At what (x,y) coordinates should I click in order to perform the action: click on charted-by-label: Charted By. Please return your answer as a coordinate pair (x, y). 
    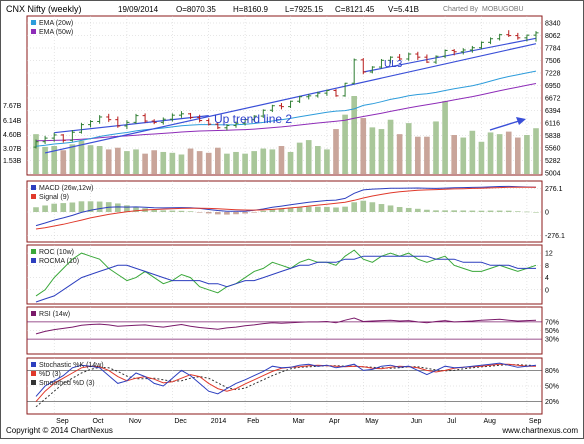
    Looking at the image, I should click on (461, 9).